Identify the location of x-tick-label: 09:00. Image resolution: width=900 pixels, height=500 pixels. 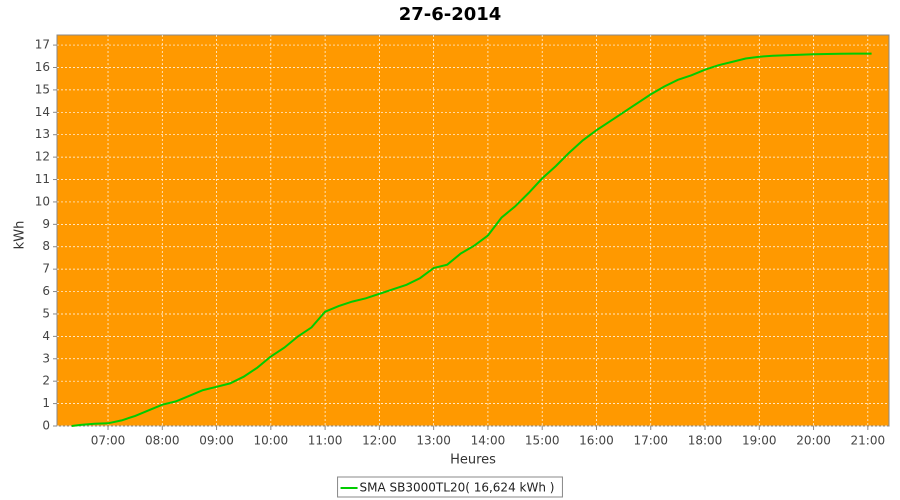
(216, 441).